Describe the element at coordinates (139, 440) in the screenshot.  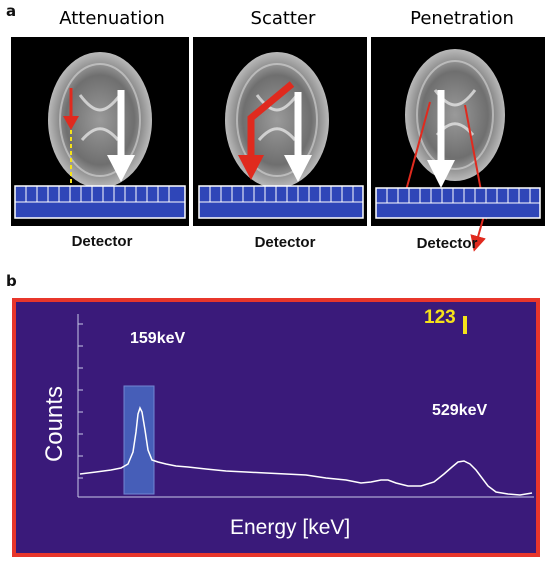
I see `photopeak-window` at that location.